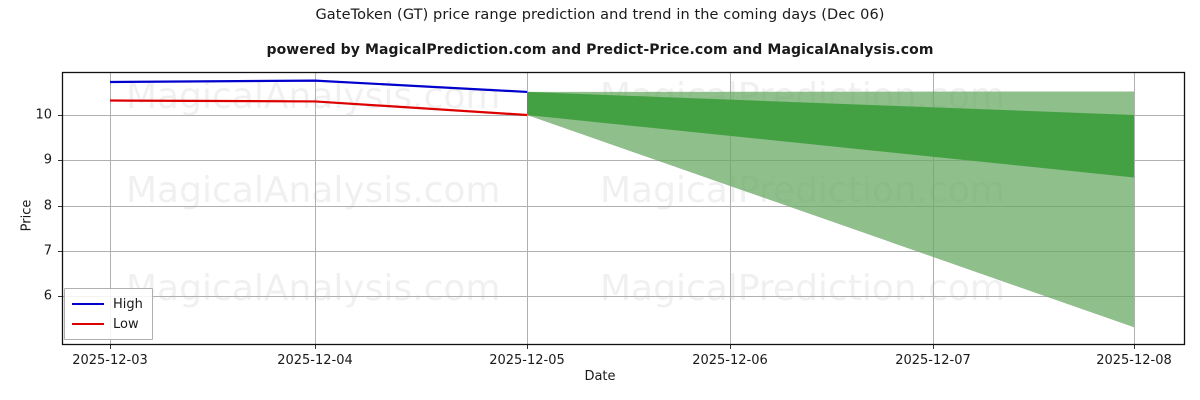  Describe the element at coordinates (47, 296) in the screenshot. I see `y-tick-label: 6` at that location.